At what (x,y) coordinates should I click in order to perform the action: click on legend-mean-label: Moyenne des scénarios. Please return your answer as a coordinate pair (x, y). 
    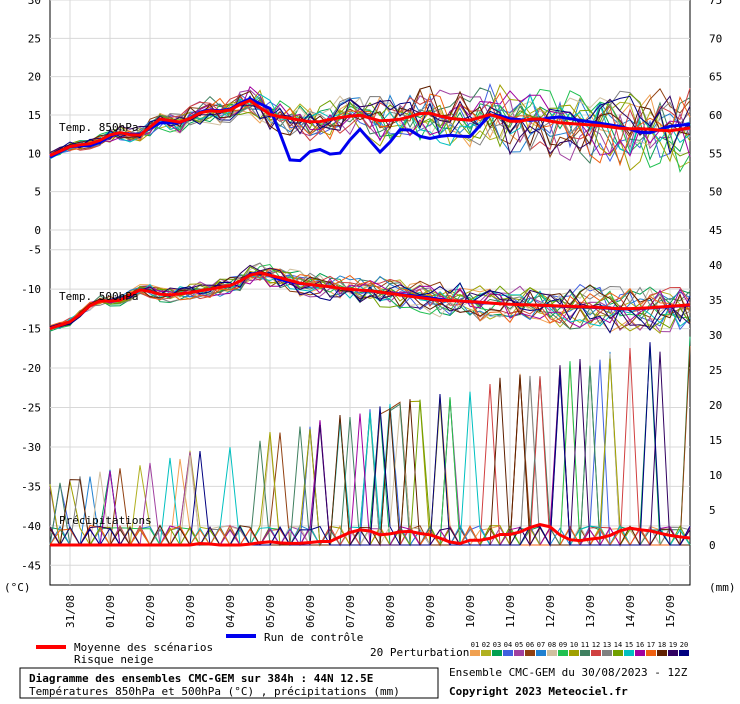
    Looking at the image, I should click on (143, 647).